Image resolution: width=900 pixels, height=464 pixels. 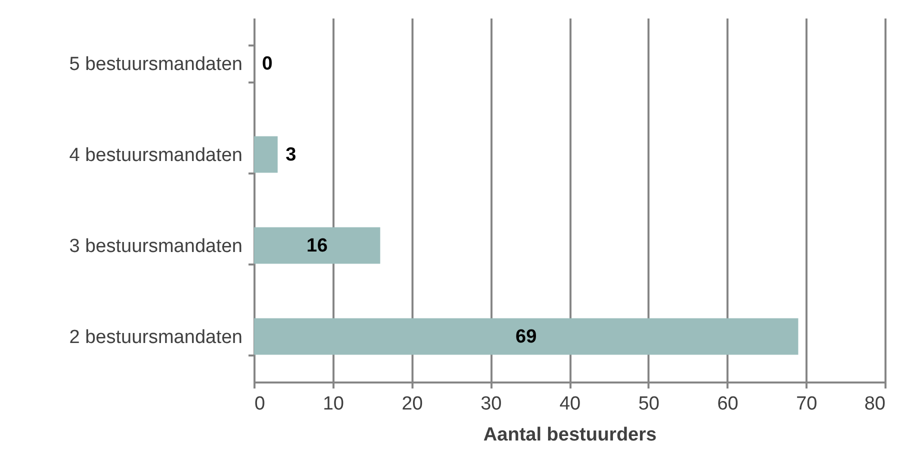 What do you see at coordinates (155, 246) in the screenshot?
I see `y-tick-label: 3 bestuursmandaten` at bounding box center [155, 246].